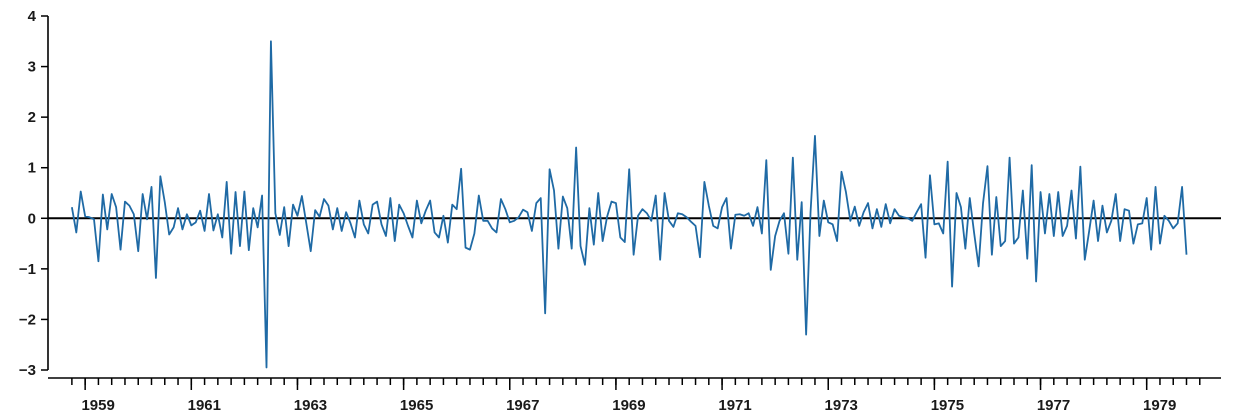 The image size is (1233, 415). Describe the element at coordinates (734, 405) in the screenshot. I see `x-tick-label: 1971` at that location.